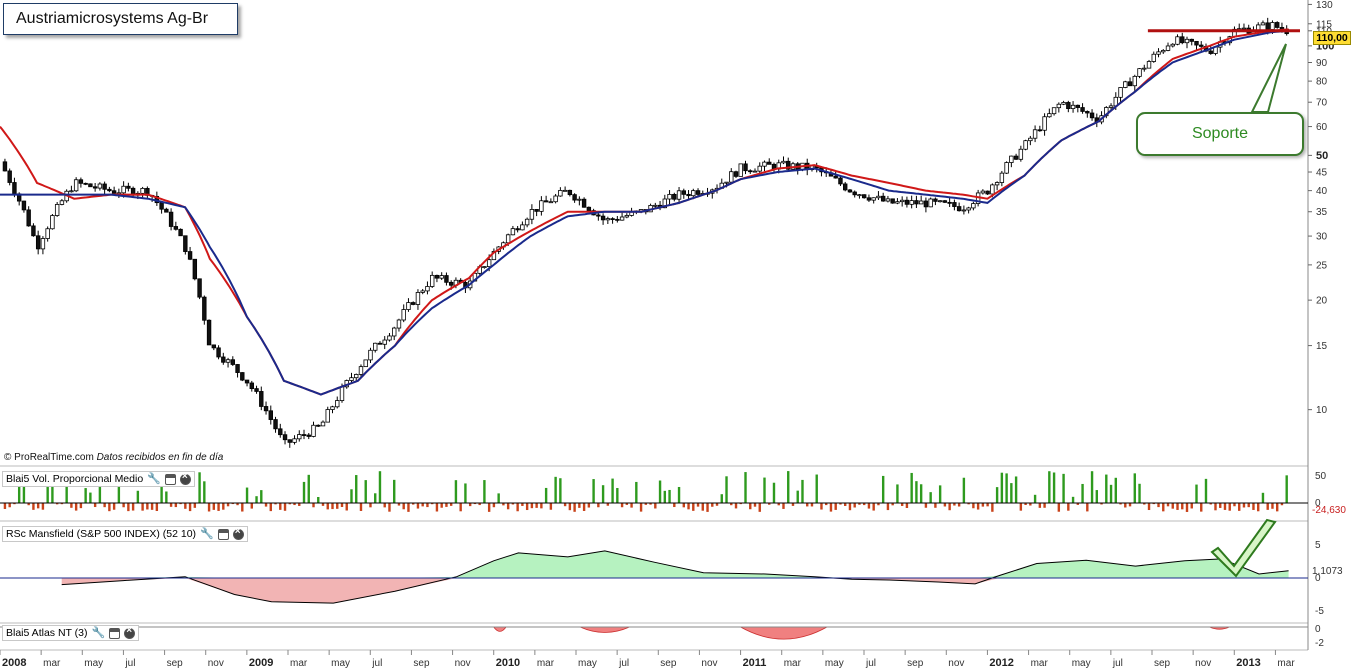 The height and width of the screenshot is (670, 1359). I want to click on volume-tick-label: 50, so click(1321, 476).